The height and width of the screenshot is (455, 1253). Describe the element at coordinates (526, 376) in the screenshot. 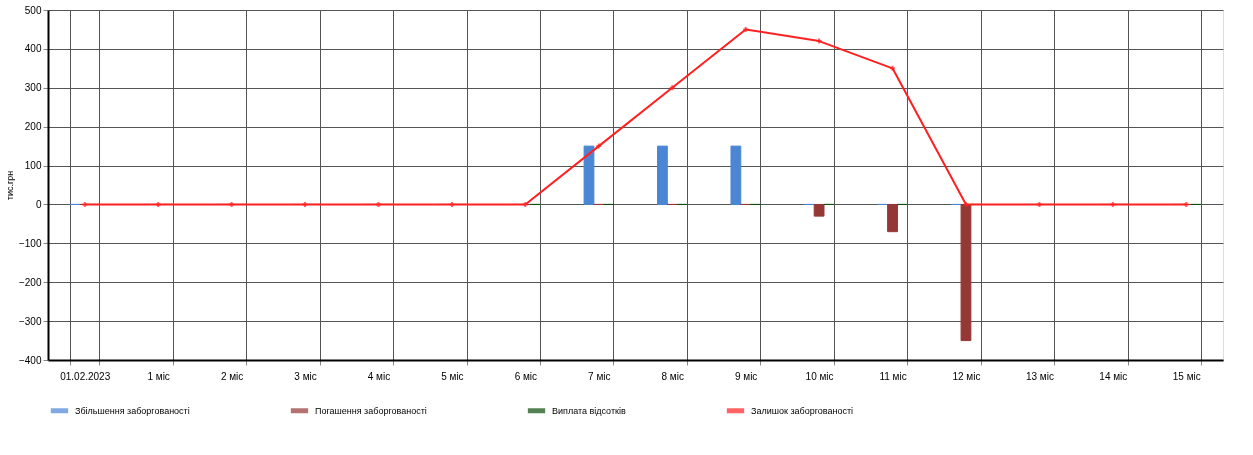

I see `x-tick-label: 6 міс` at that location.